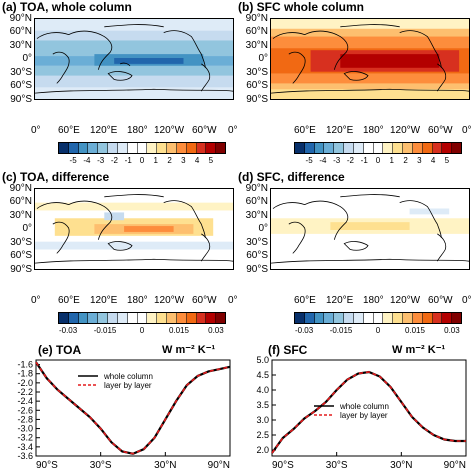 Image resolution: width=474 pixels, height=474 pixels. I want to click on units-label-e: W m⁻² K⁻¹, so click(189, 350).